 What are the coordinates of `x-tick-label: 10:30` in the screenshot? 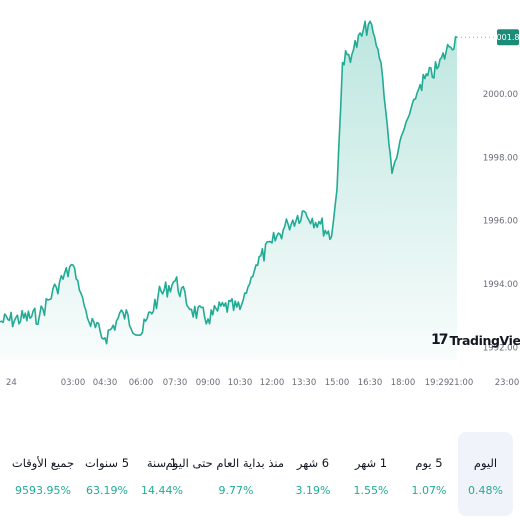 It's located at (240, 383).